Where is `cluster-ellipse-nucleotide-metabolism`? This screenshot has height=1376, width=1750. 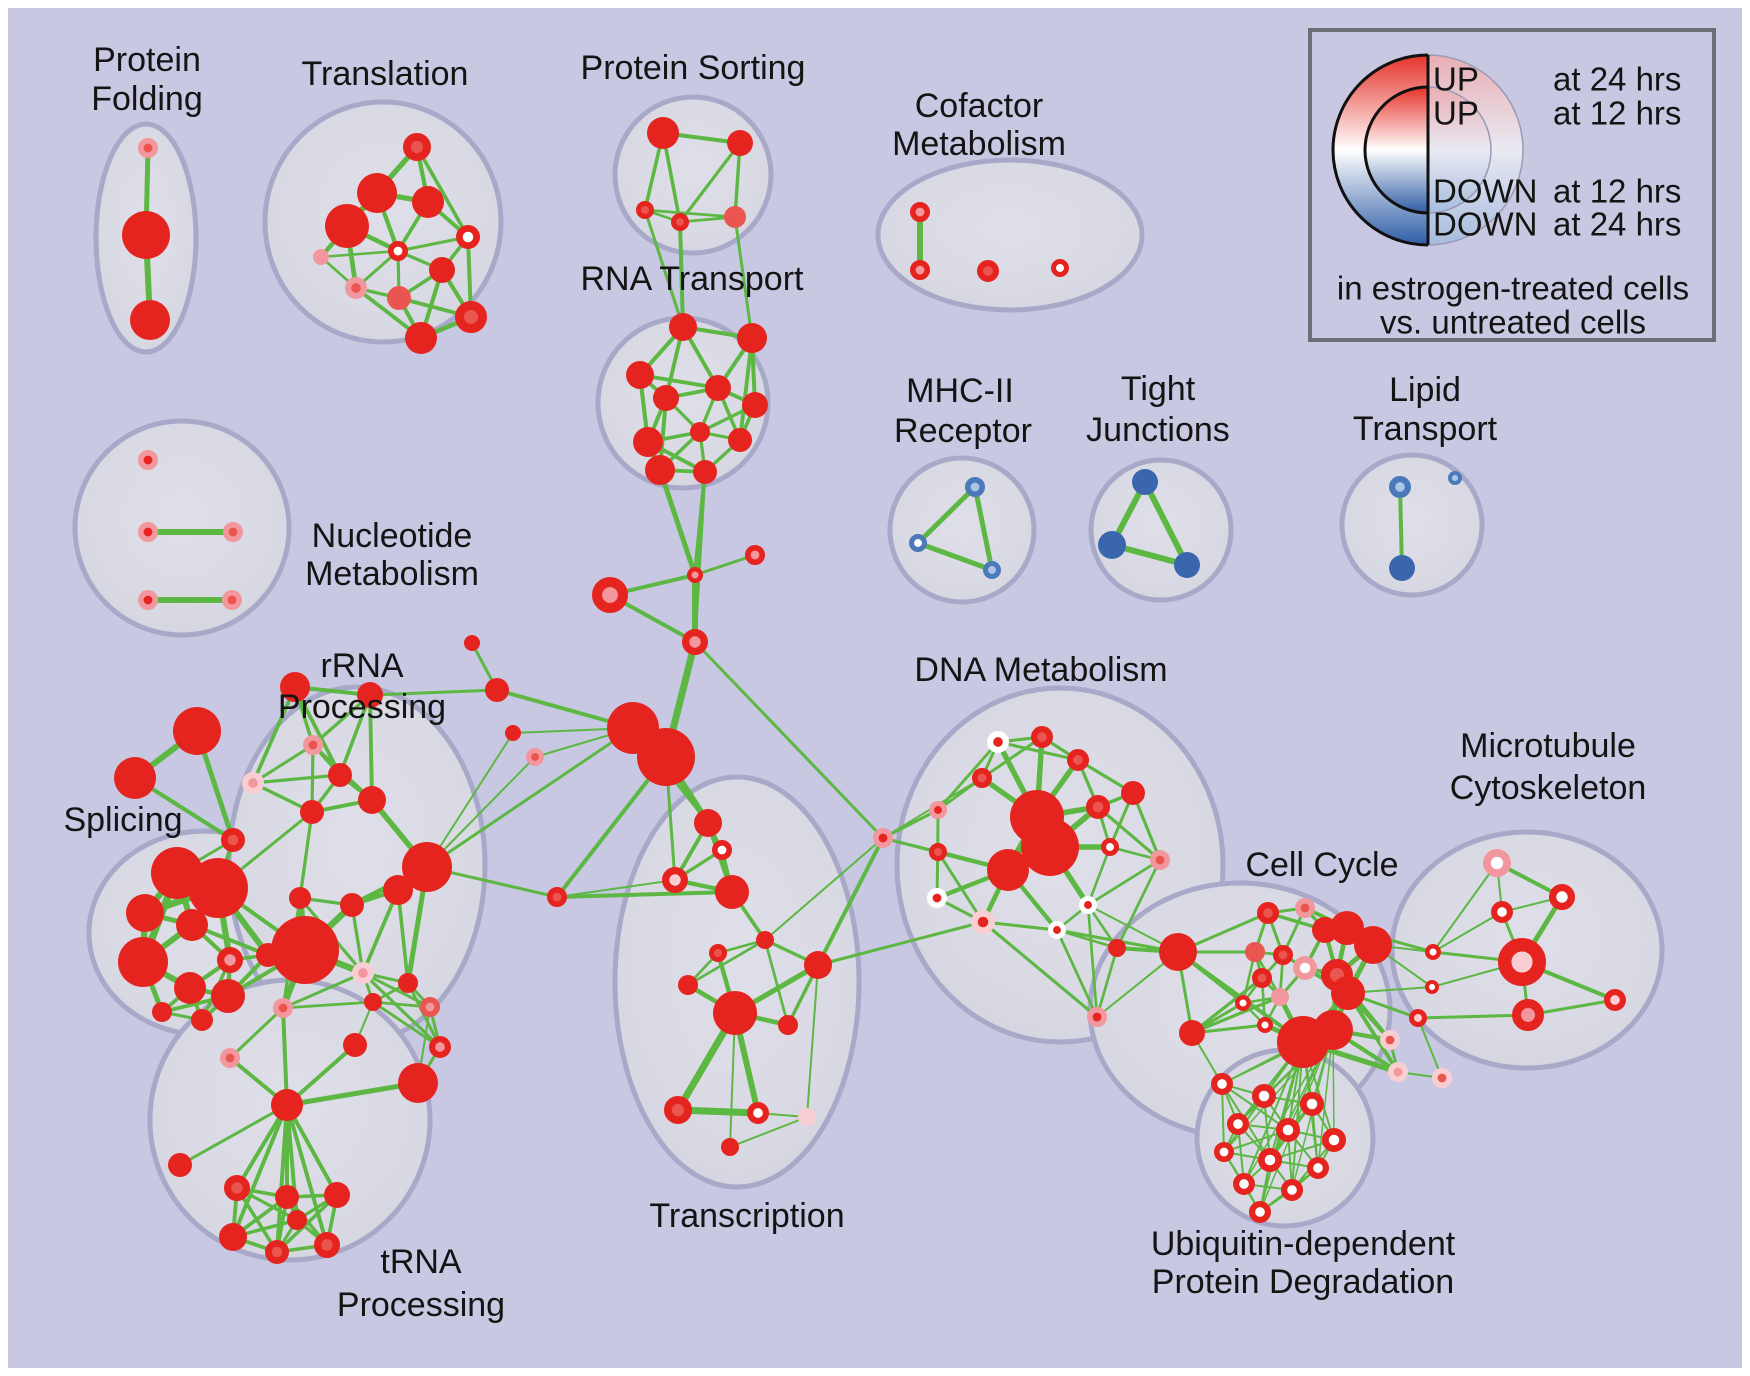 cluster-ellipse-nucleotide-metabolism is located at coordinates (182, 528).